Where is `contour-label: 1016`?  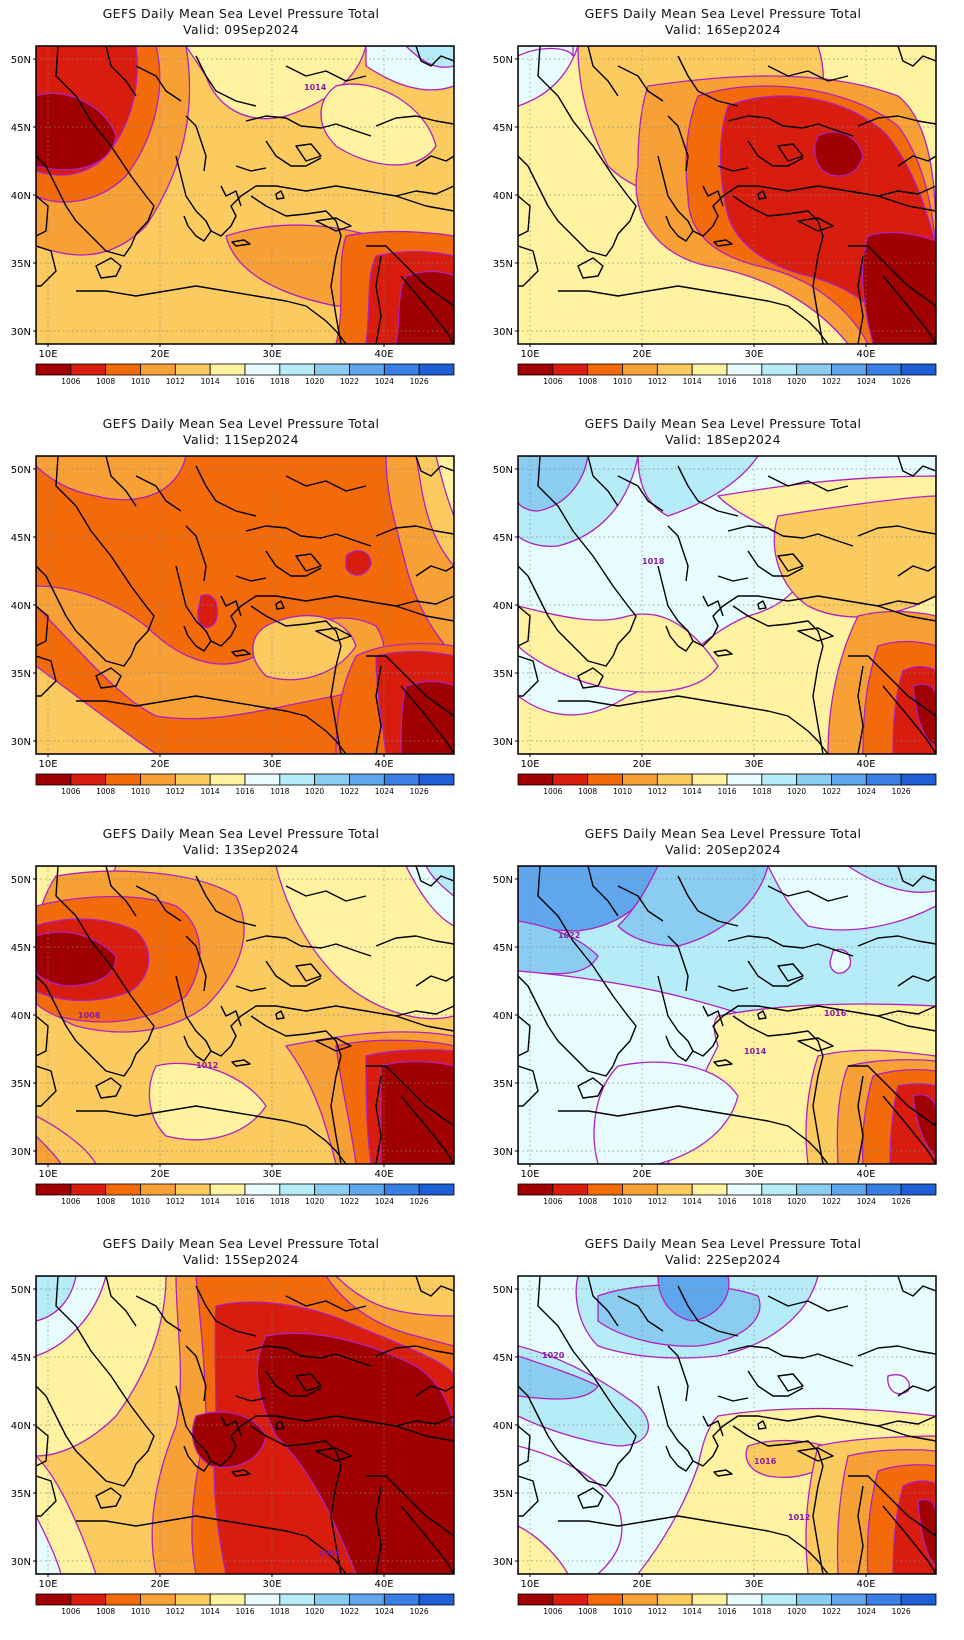 contour-label: 1016 is located at coordinates (835, 1013).